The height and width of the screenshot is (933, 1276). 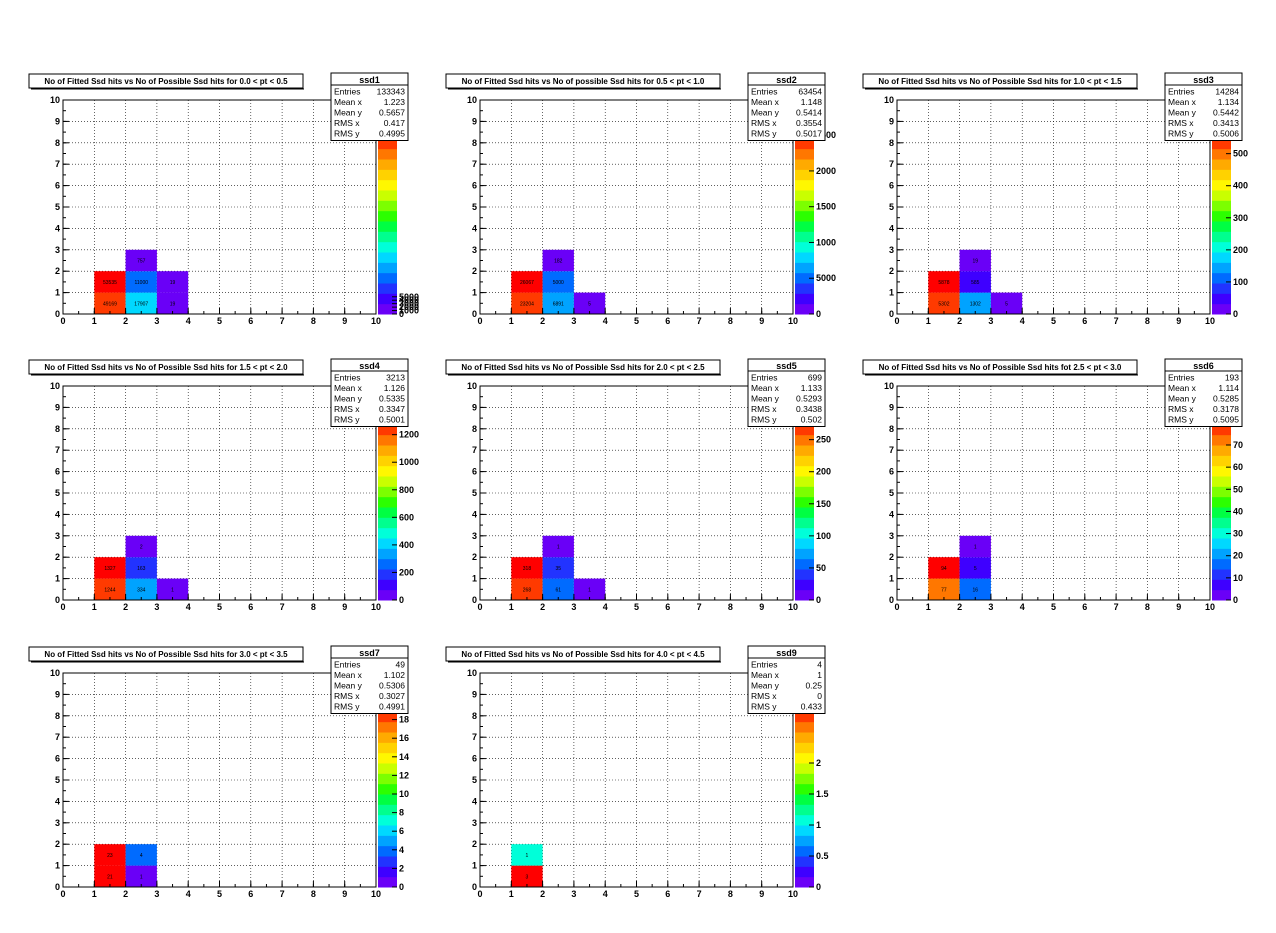 What do you see at coordinates (1240, 282) in the screenshot?
I see `palette-tick-label: 100` at bounding box center [1240, 282].